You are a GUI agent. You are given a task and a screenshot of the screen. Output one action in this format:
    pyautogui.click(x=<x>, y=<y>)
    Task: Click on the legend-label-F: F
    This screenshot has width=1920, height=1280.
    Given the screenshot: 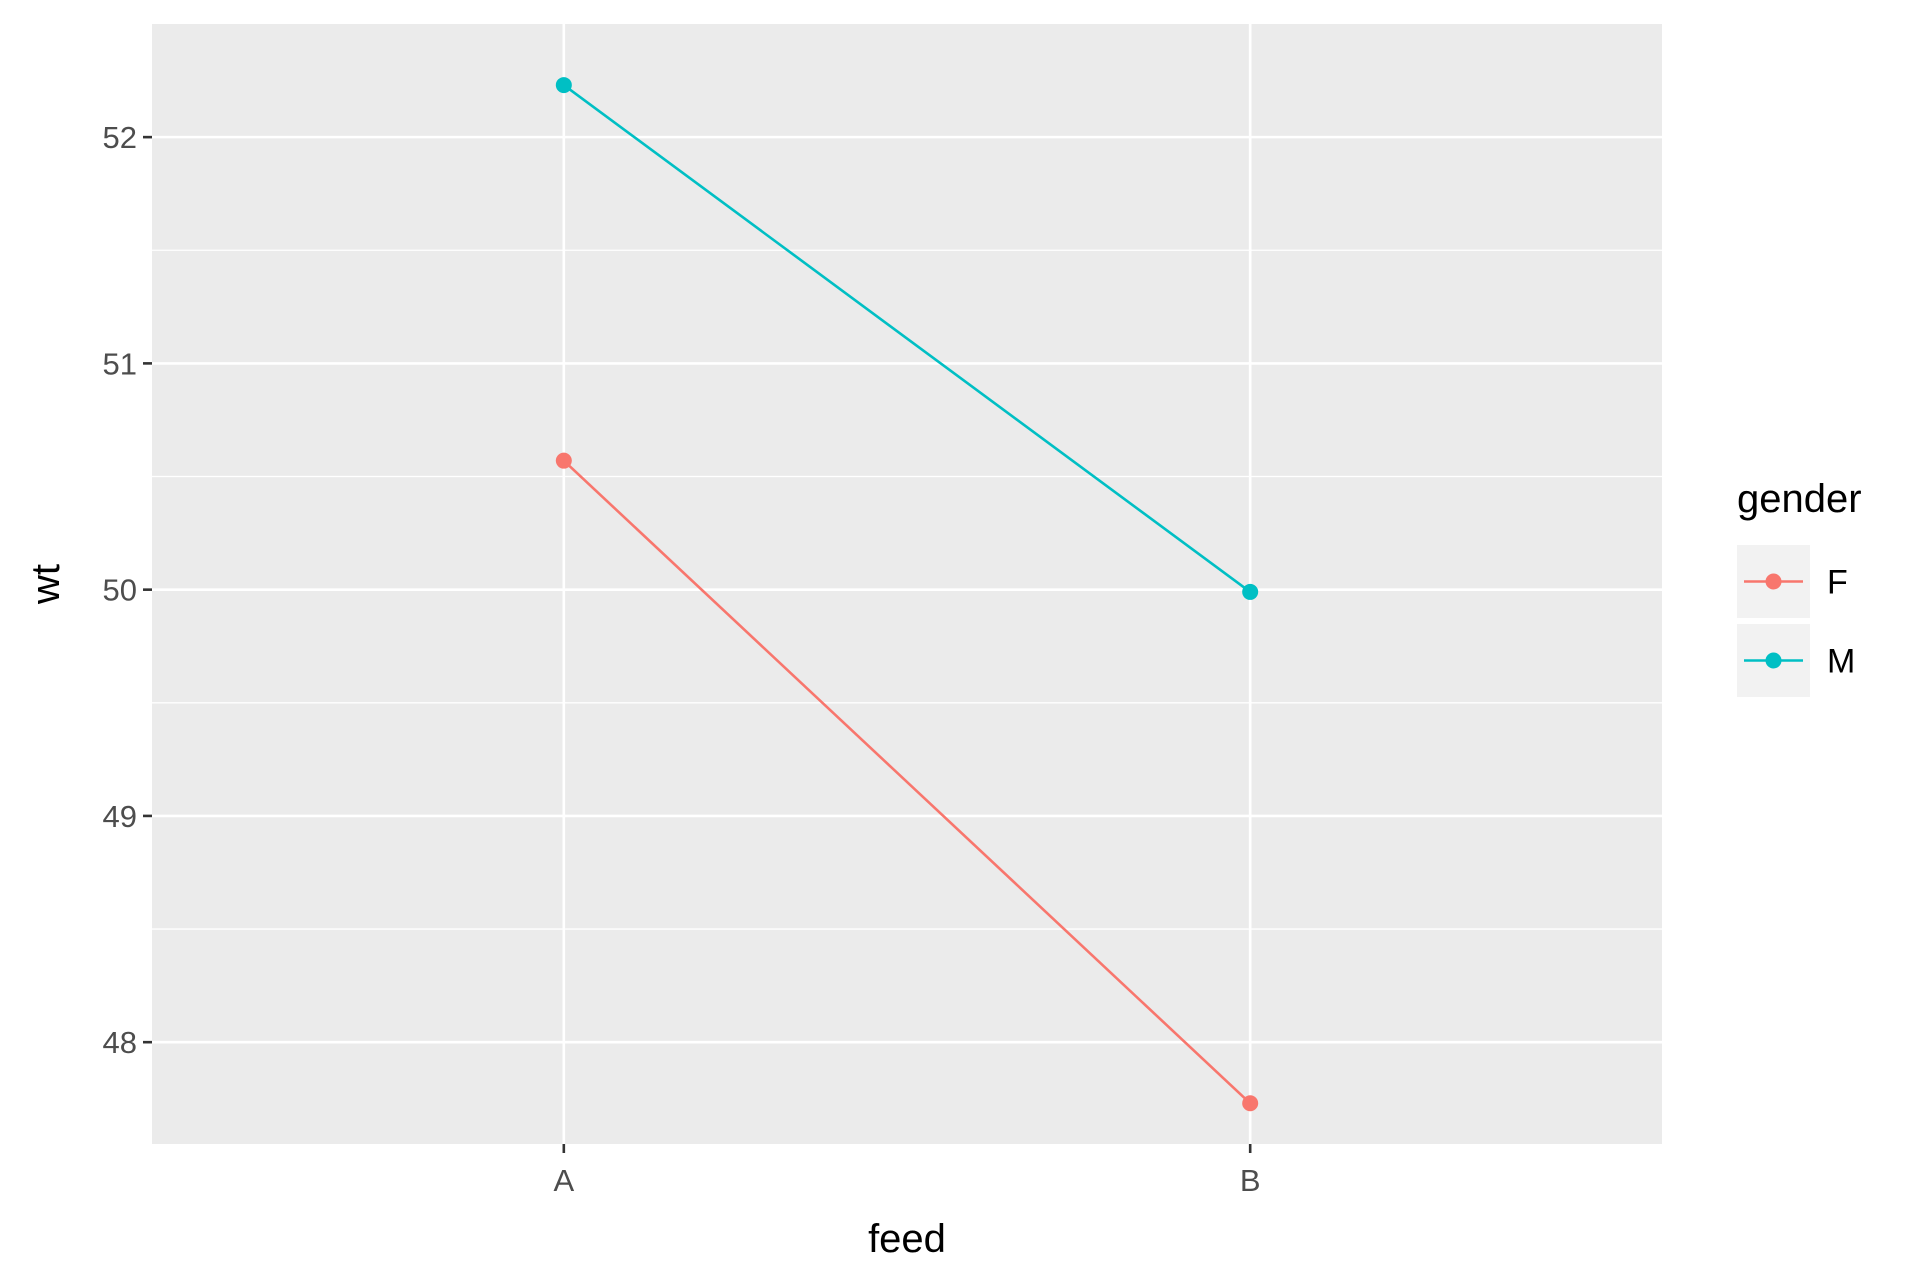 What is the action you would take?
    pyautogui.click(x=1837, y=583)
    